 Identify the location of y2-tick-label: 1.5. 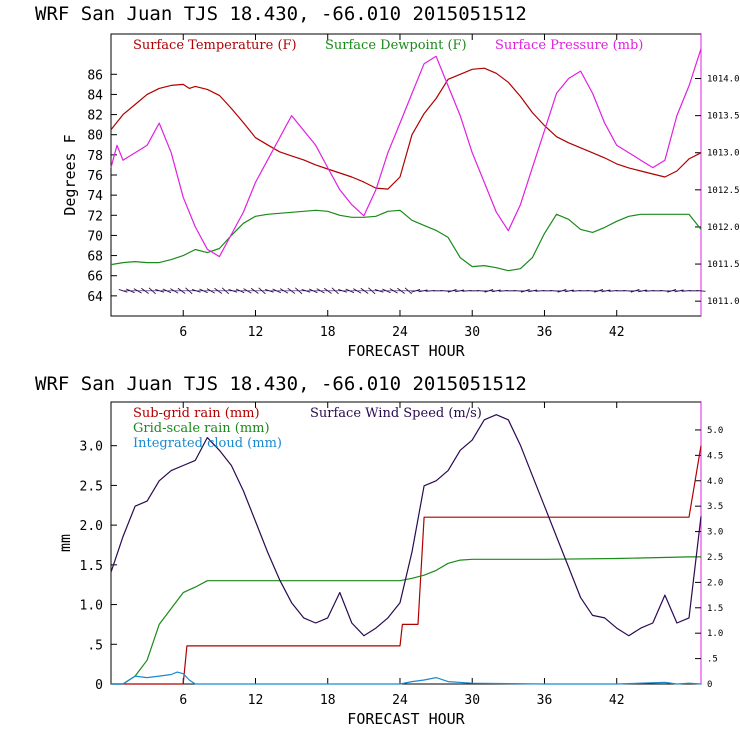
(715, 609).